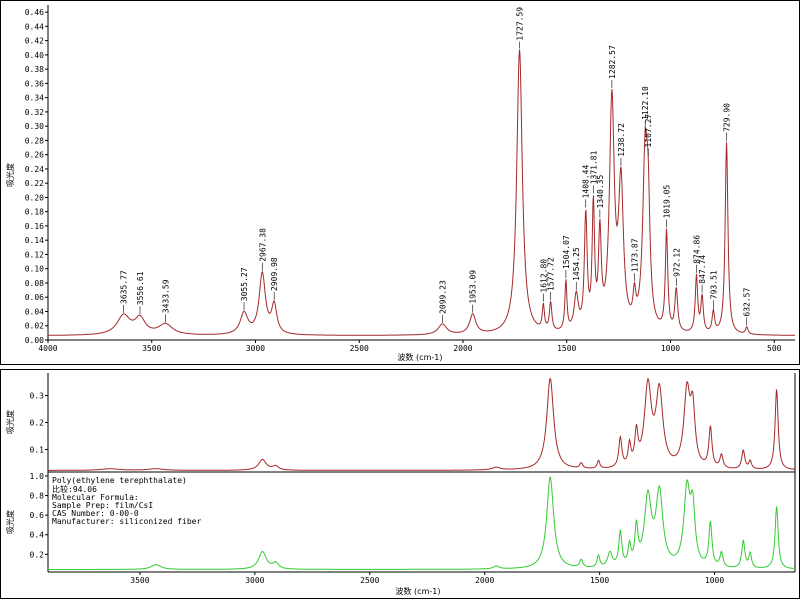 This screenshot has width=800, height=599. I want to click on top-y-tick-label: 0.30, so click(34, 126).